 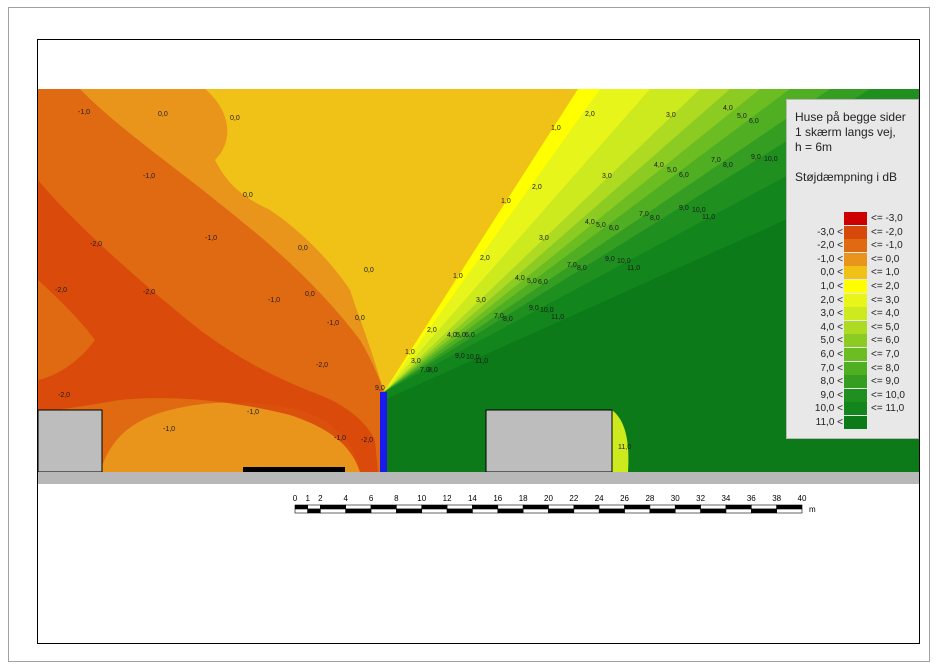 What do you see at coordinates (549, 440) in the screenshot?
I see `building-right` at bounding box center [549, 440].